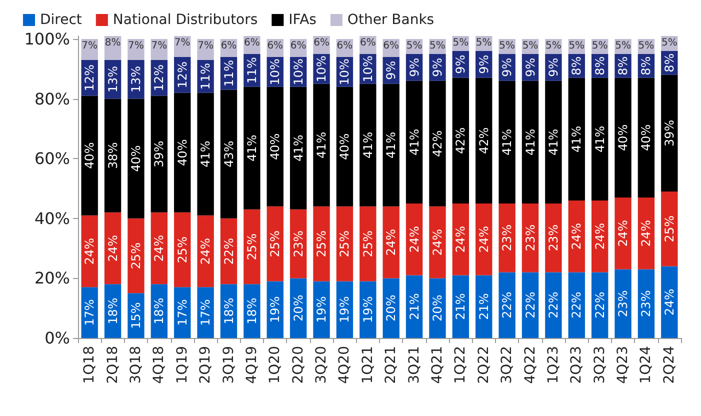 The image size is (701, 416). Describe the element at coordinates (112, 365) in the screenshot. I see `x-tick-label: 2Q18` at that location.